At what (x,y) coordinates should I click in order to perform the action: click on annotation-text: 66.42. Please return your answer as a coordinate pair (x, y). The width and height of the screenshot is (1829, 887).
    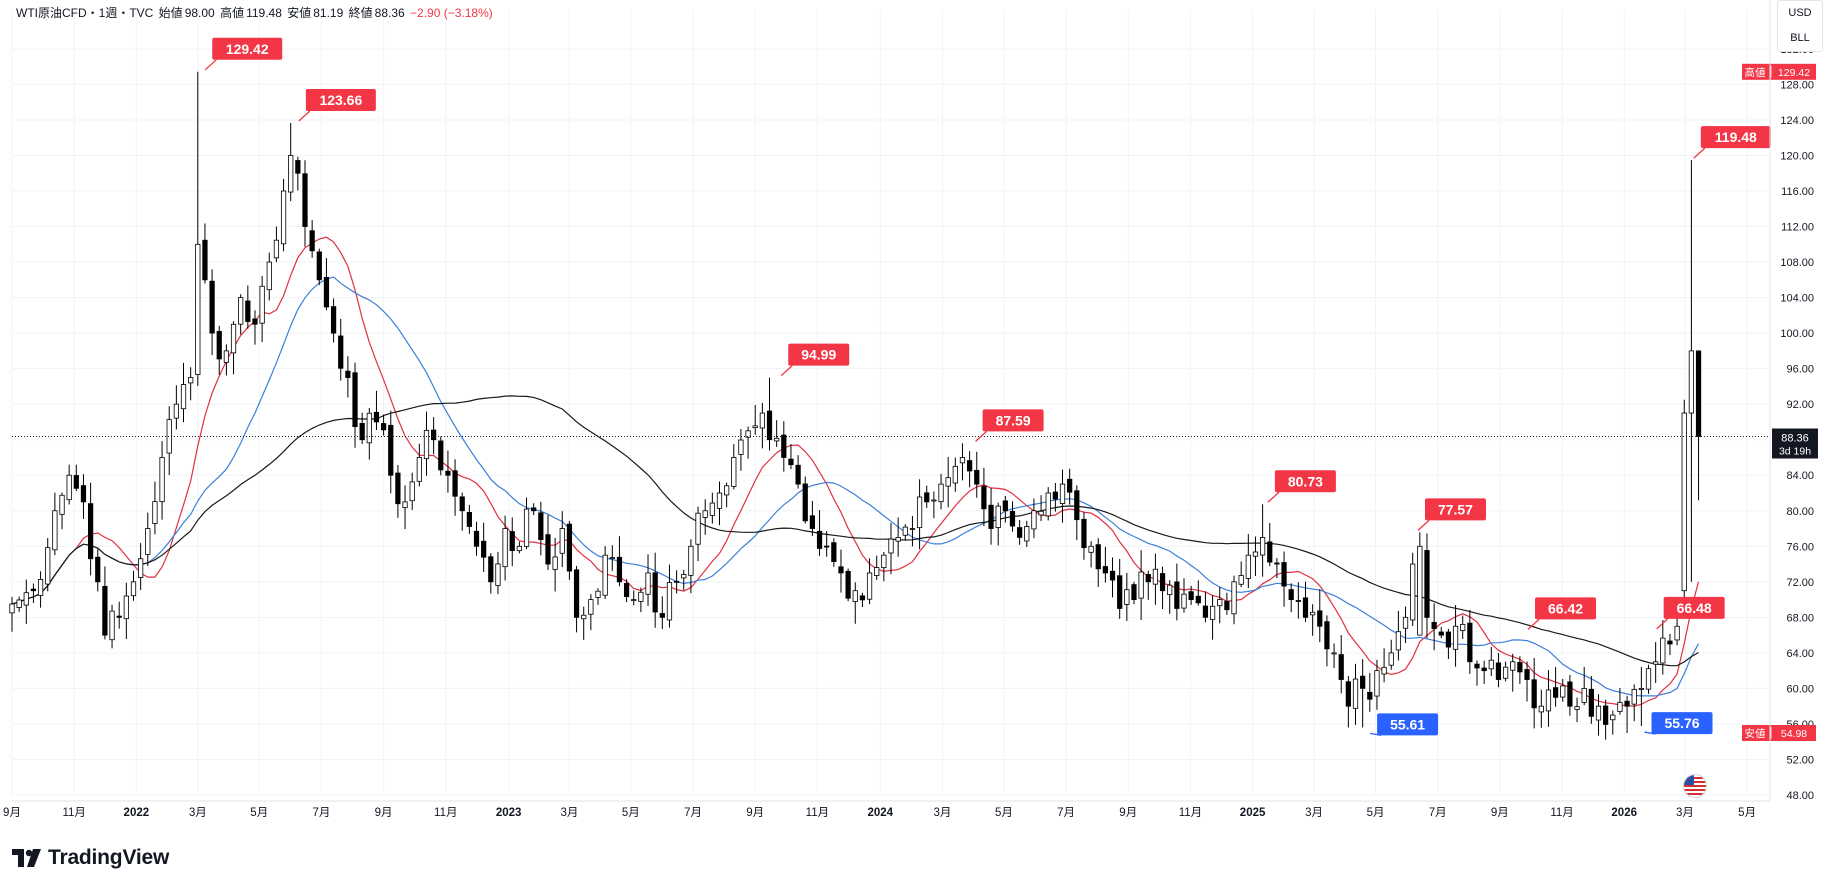
    Looking at the image, I should click on (1565, 608).